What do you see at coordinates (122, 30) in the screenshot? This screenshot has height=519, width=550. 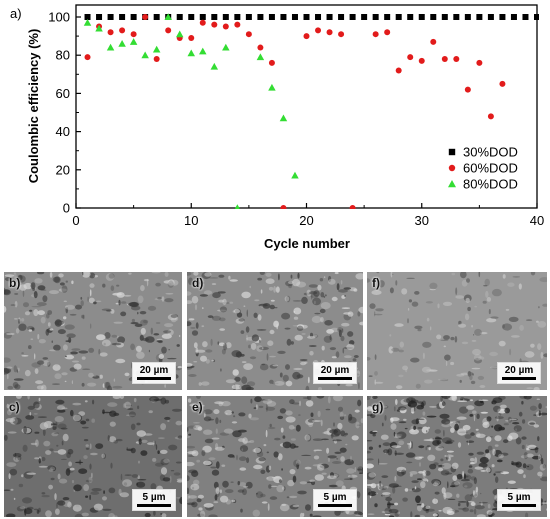 I see `point-60-pct-dod` at bounding box center [122, 30].